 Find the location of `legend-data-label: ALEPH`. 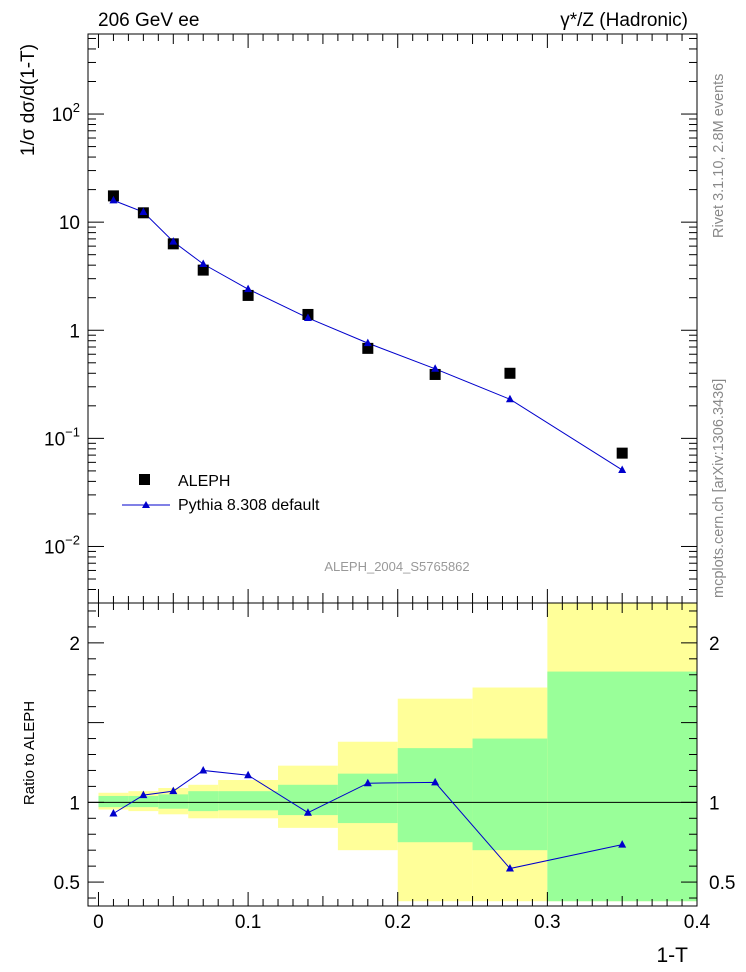

legend-data-label: ALEPH is located at coordinates (204, 481).